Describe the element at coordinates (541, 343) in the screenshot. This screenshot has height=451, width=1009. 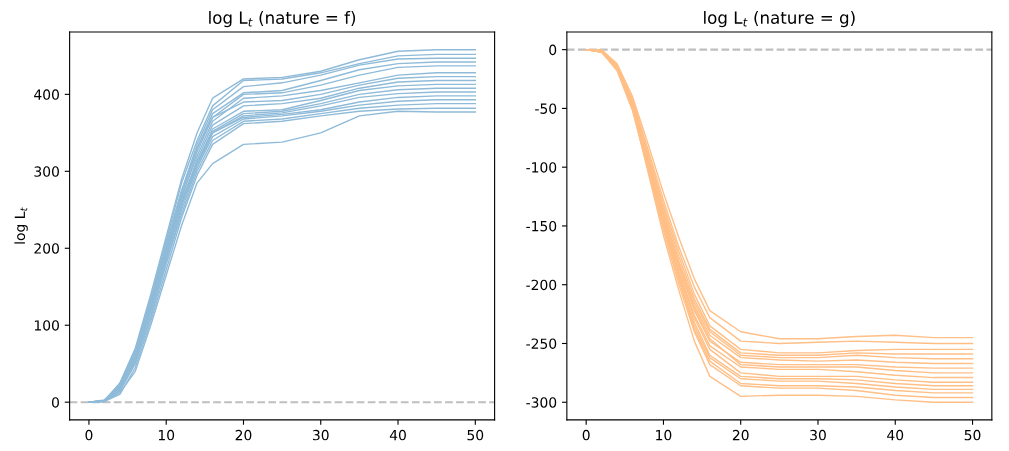
I see `y-tick-label: -250` at that location.